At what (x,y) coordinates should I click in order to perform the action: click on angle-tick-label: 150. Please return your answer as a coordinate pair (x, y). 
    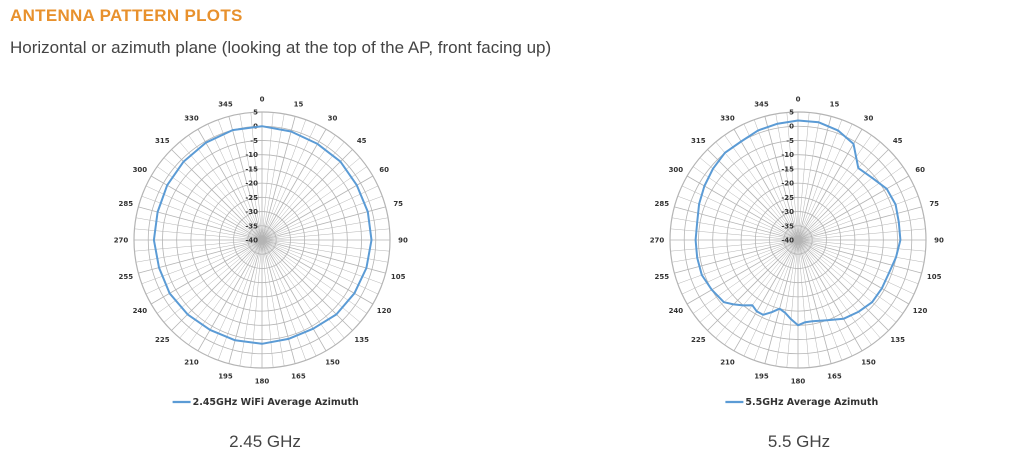
    Looking at the image, I should click on (332, 363).